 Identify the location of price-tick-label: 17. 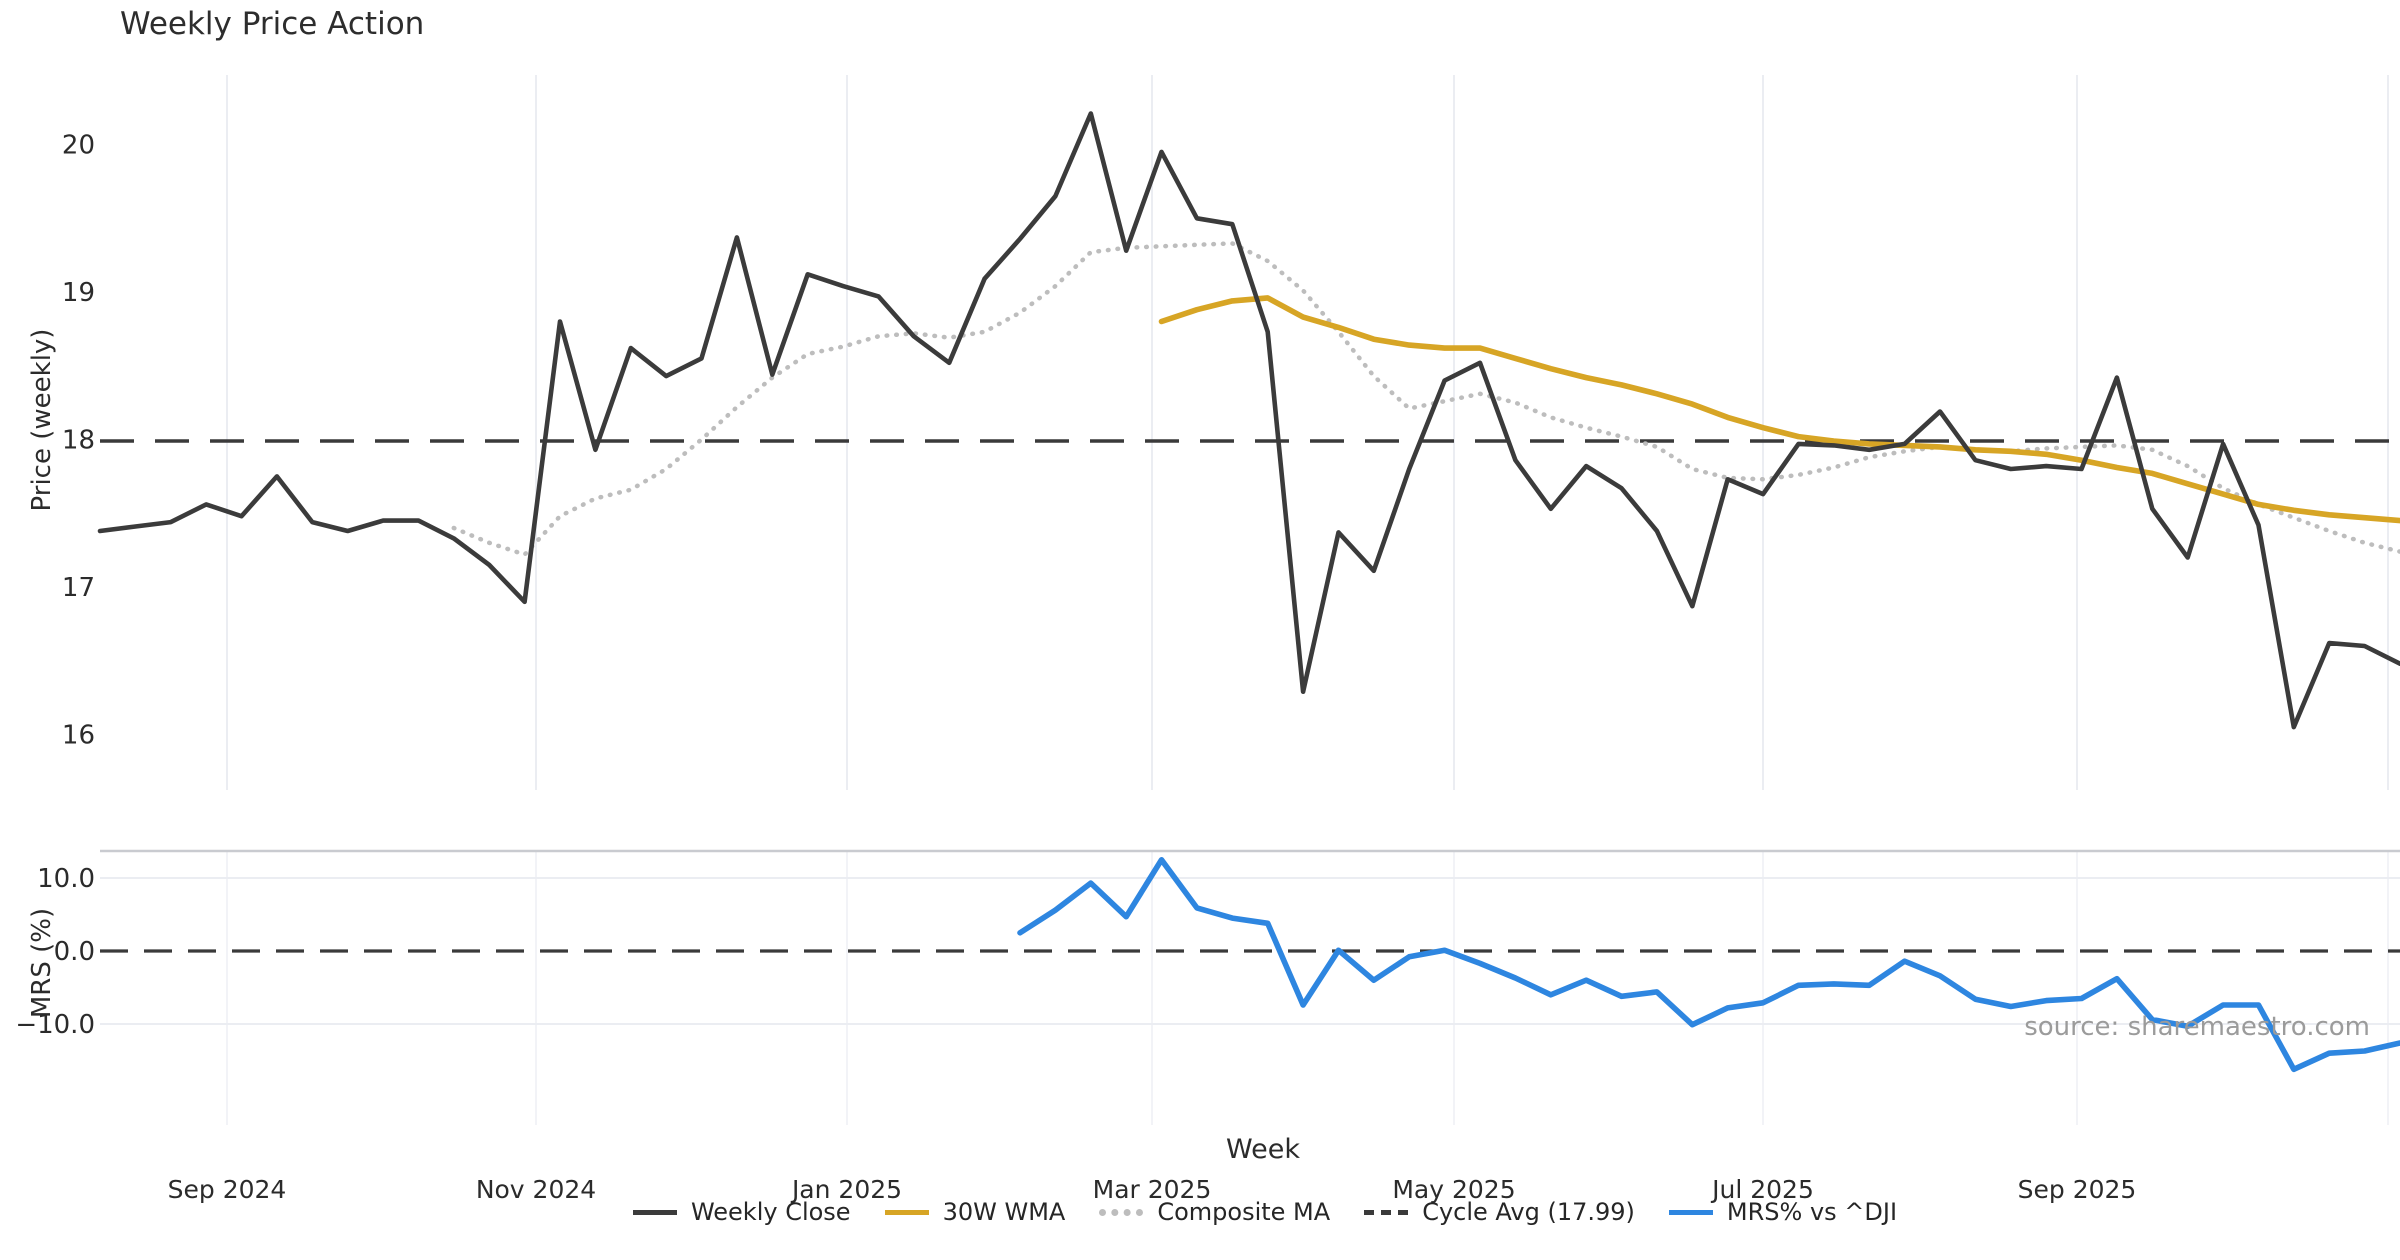
(78, 588).